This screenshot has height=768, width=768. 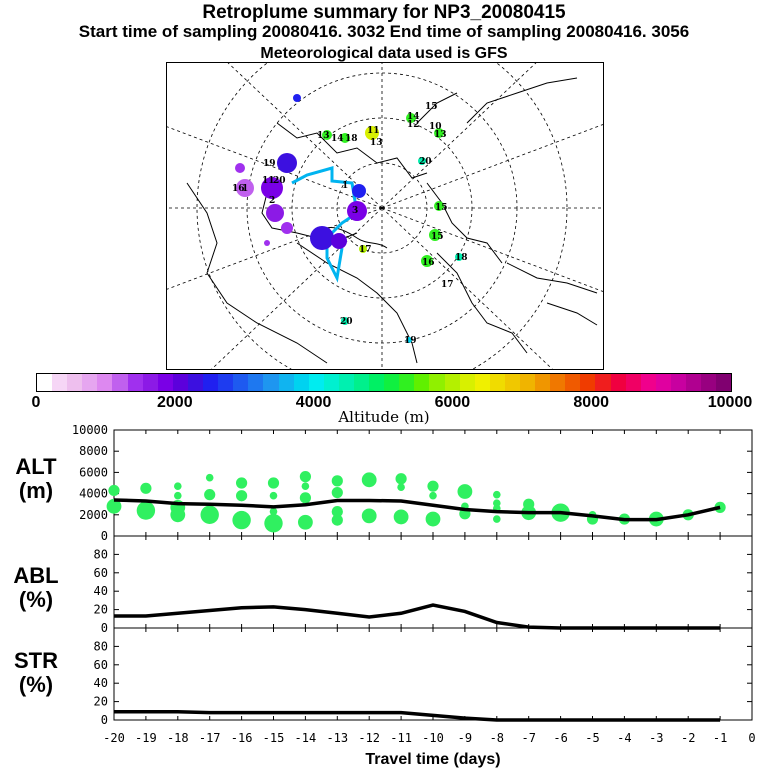 What do you see at coordinates (178, 738) in the screenshot?
I see `x-tick-label: -18` at bounding box center [178, 738].